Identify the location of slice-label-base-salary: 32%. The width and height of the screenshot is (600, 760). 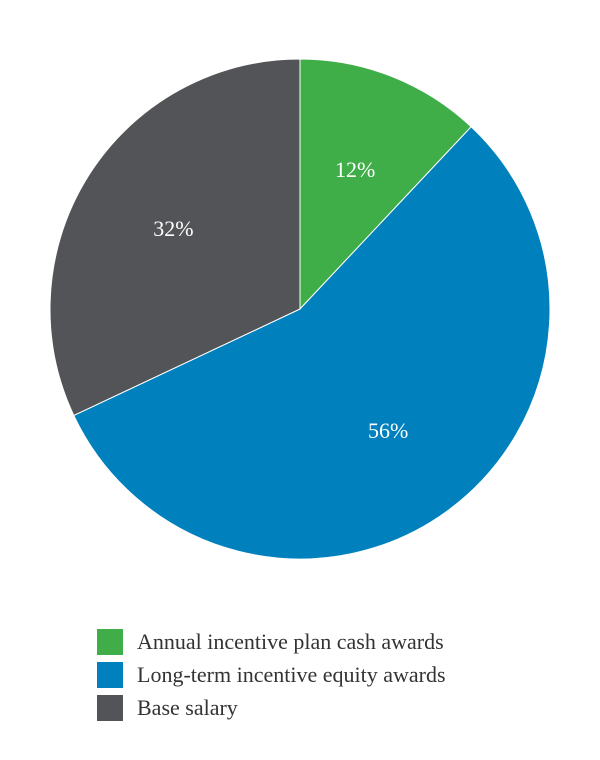
(173, 228).